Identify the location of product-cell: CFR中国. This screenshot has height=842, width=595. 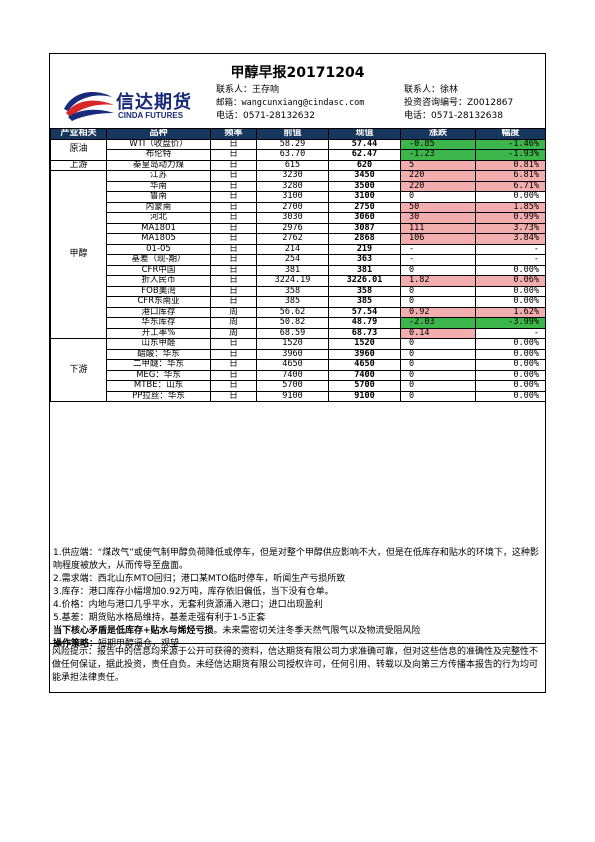
(158, 270).